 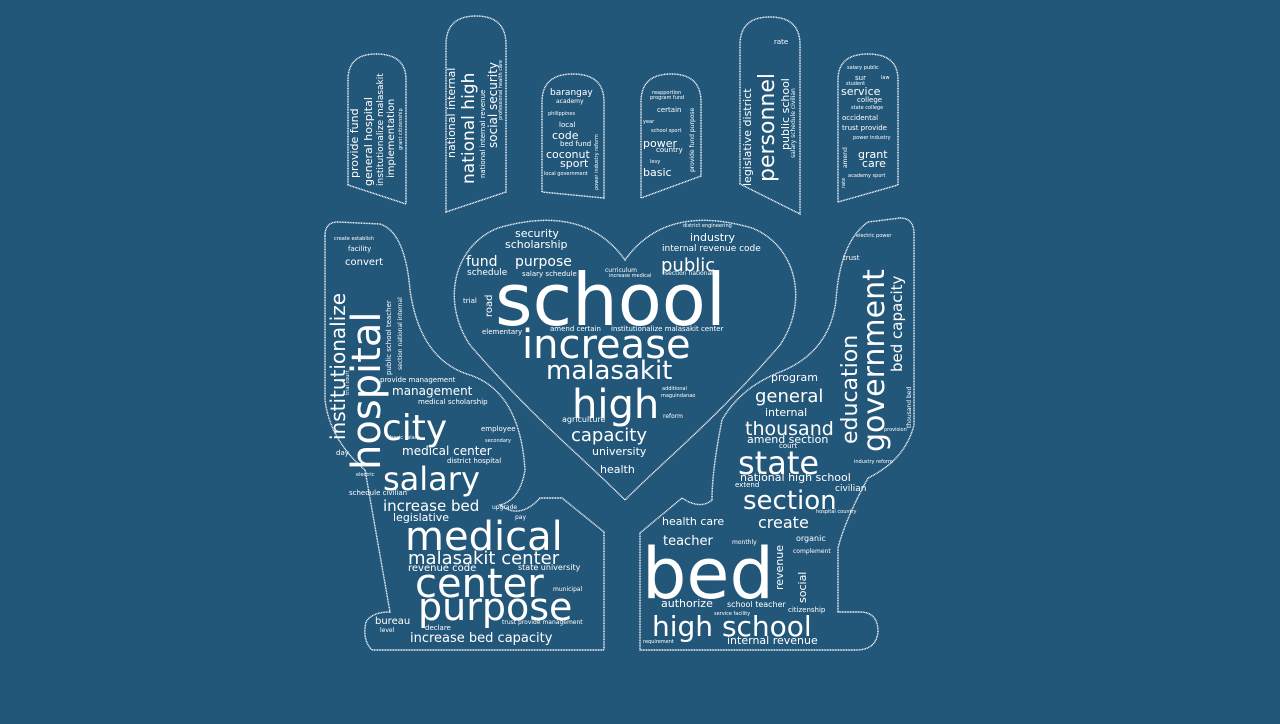 What do you see at coordinates (405, 438) in the screenshot?
I see `word-basic-salary: basic salary` at bounding box center [405, 438].